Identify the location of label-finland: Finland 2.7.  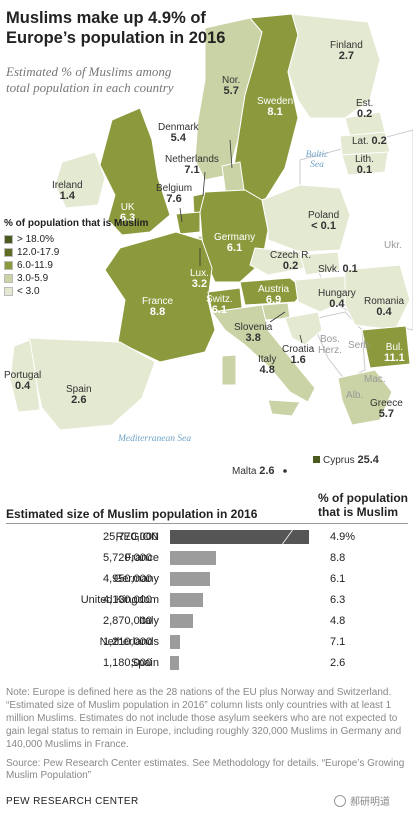
(346, 51).